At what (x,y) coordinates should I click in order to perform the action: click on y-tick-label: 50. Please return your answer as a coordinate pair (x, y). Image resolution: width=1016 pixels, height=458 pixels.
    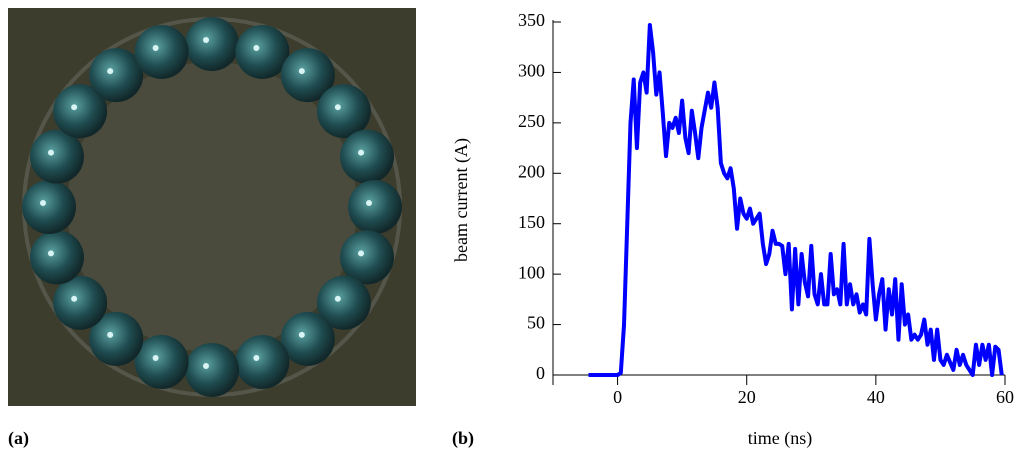
    Looking at the image, I should click on (536, 323).